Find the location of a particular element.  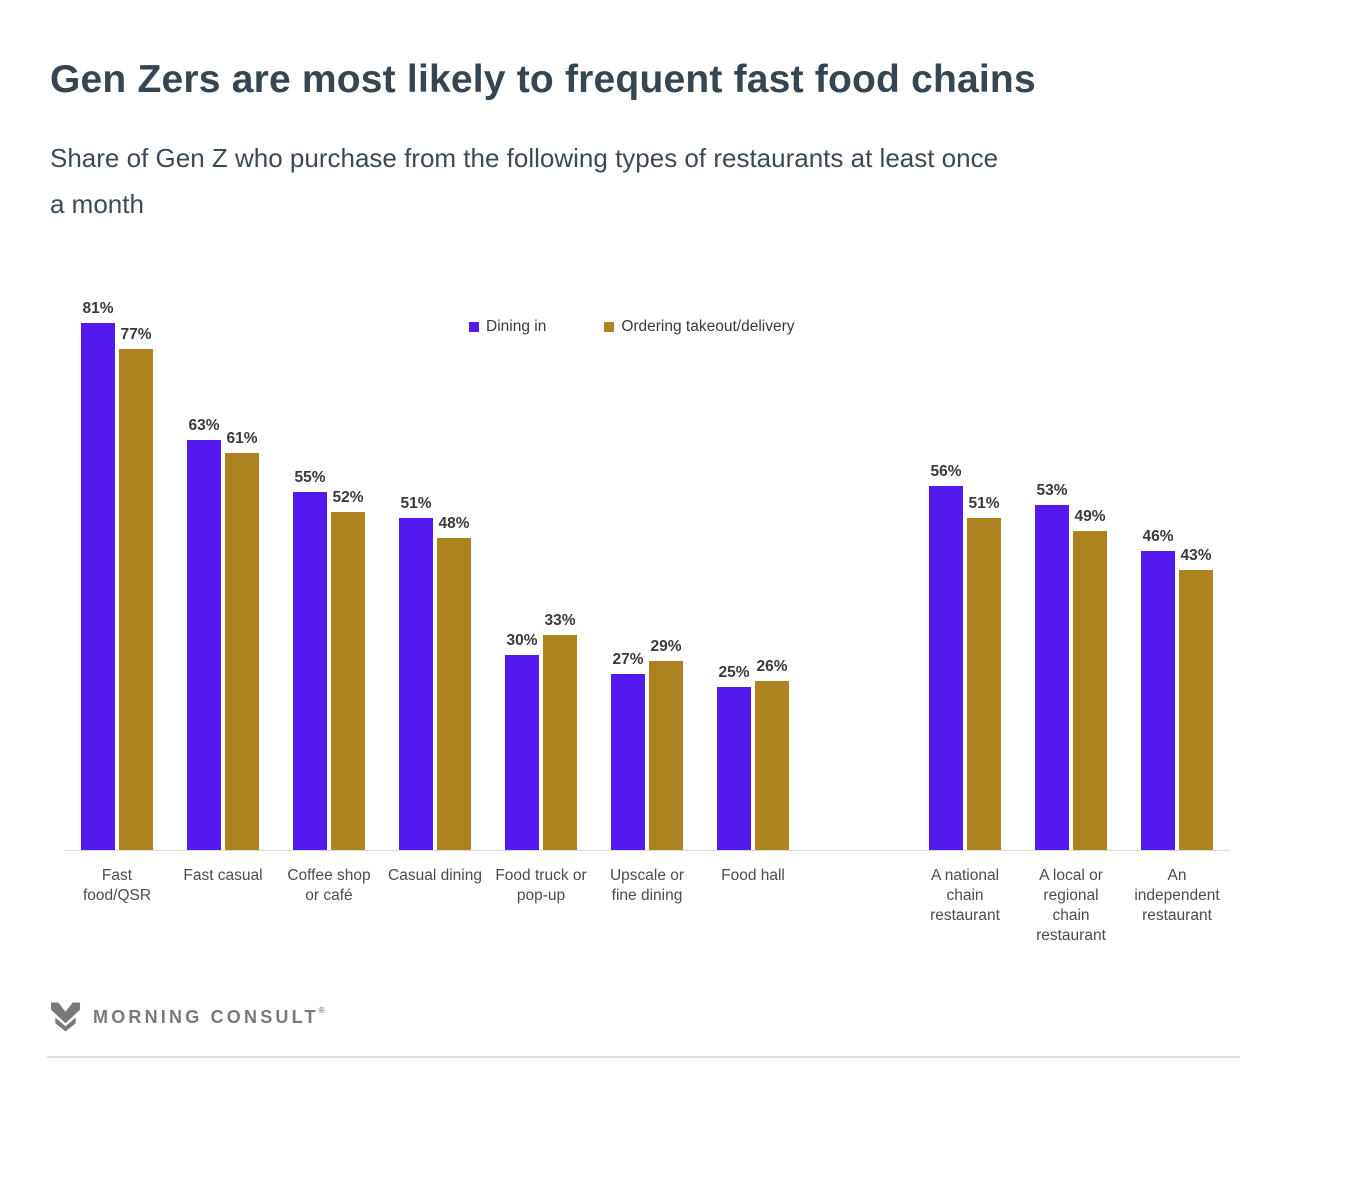

bar-group: 63% 61% is located at coordinates (223, 570).